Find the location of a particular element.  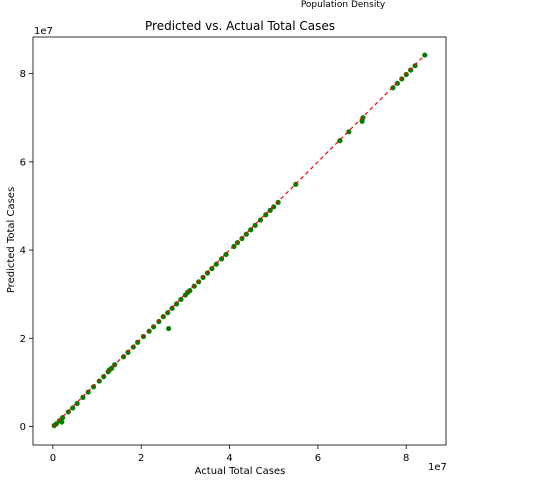

y-tick-label-2: 4 is located at coordinates (23, 251).